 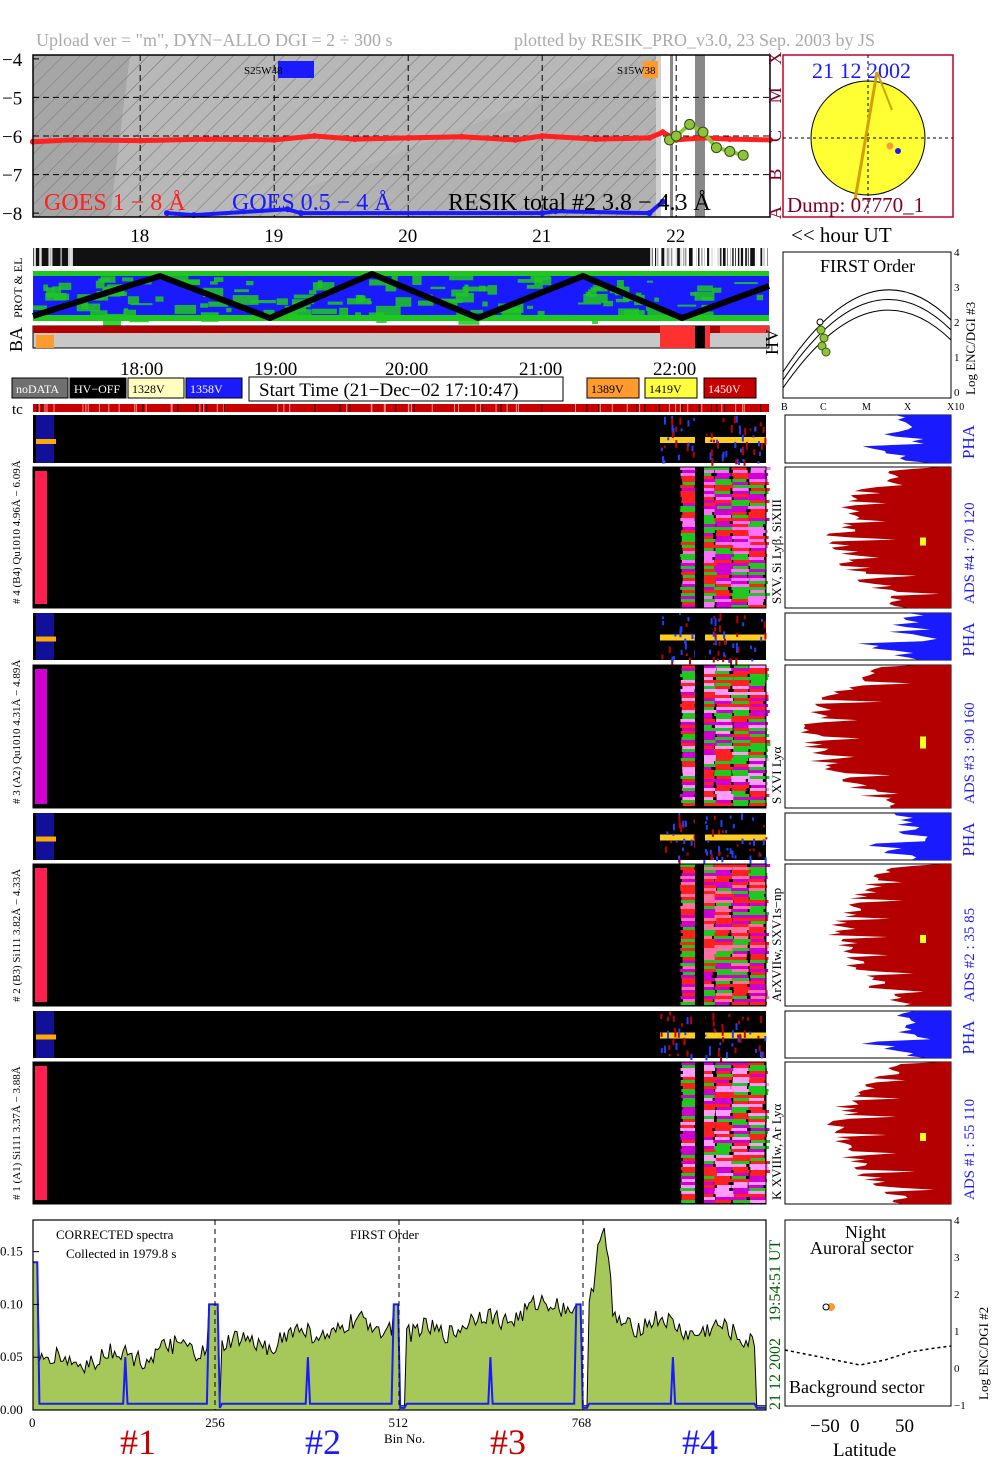 What do you see at coordinates (580, 203) in the screenshot?
I see `legend-resik: RESIK total #2 3.8 − 4.3 Å` at bounding box center [580, 203].